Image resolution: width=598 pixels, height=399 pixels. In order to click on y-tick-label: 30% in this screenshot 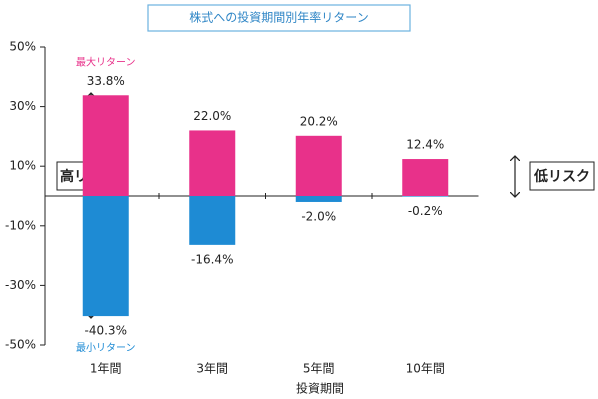, I will do `click(22, 106)`.